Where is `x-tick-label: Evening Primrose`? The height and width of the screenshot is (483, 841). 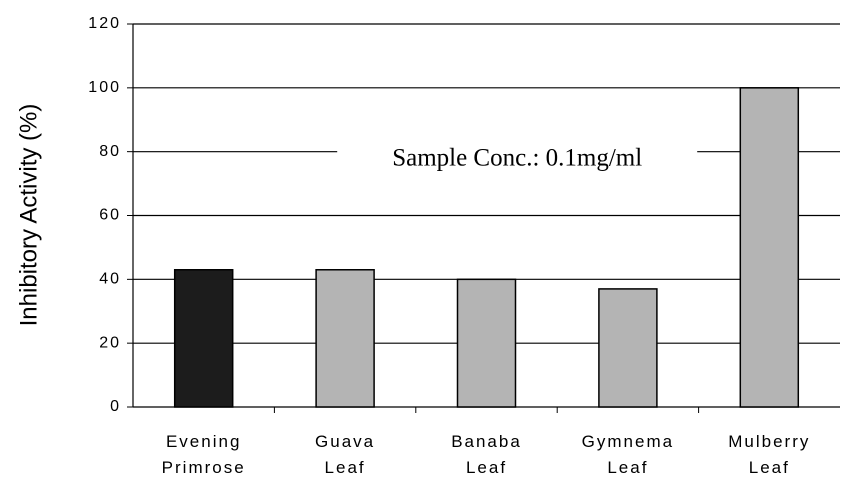 x-tick-label: Evening Primrose is located at coordinates (203, 454).